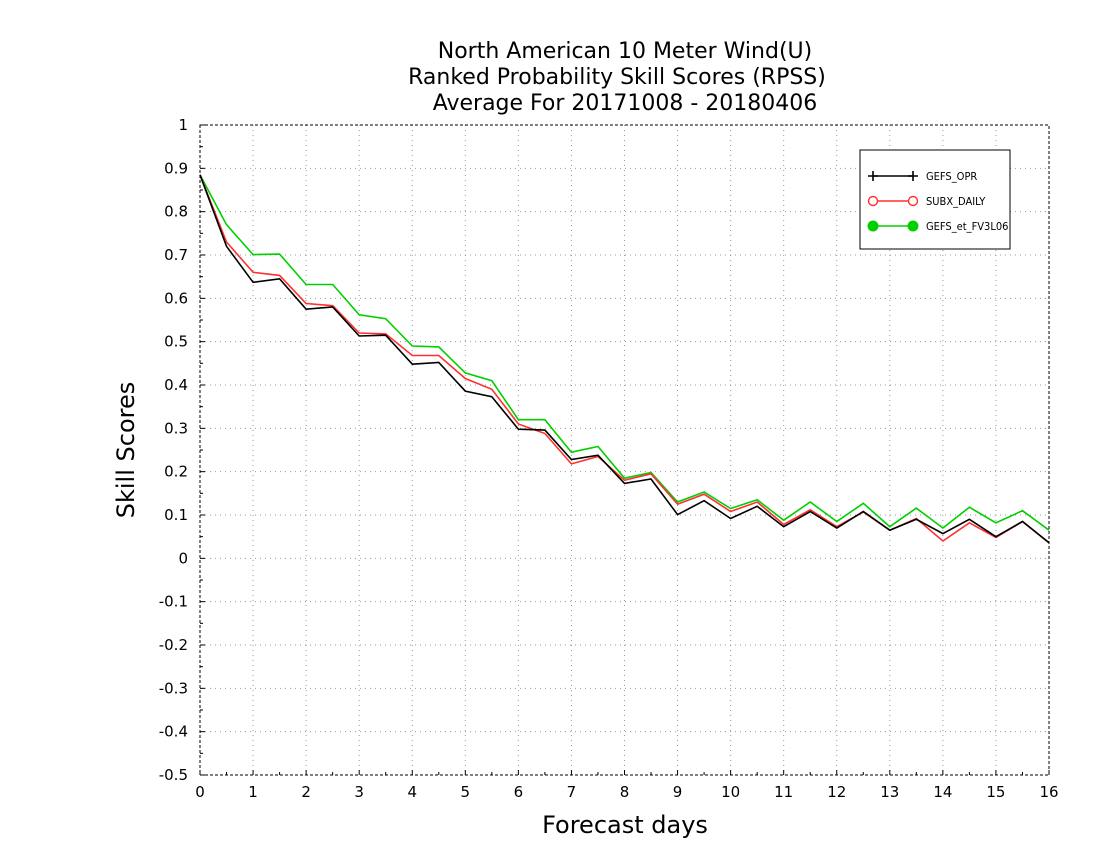  What do you see at coordinates (730, 792) in the screenshot?
I see `x-tick-label: 10` at bounding box center [730, 792].